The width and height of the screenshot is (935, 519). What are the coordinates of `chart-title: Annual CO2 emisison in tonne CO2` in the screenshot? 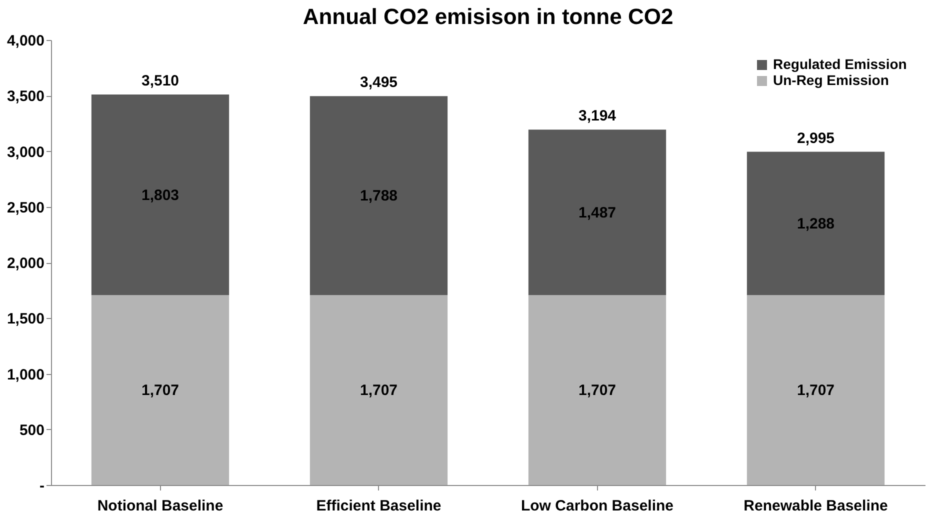 It's located at (488, 16).